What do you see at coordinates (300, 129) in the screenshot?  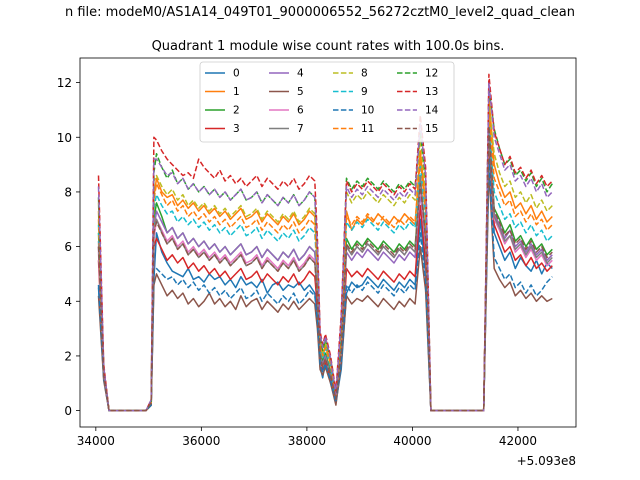 I see `legend-label-7: 7` at bounding box center [300, 129].